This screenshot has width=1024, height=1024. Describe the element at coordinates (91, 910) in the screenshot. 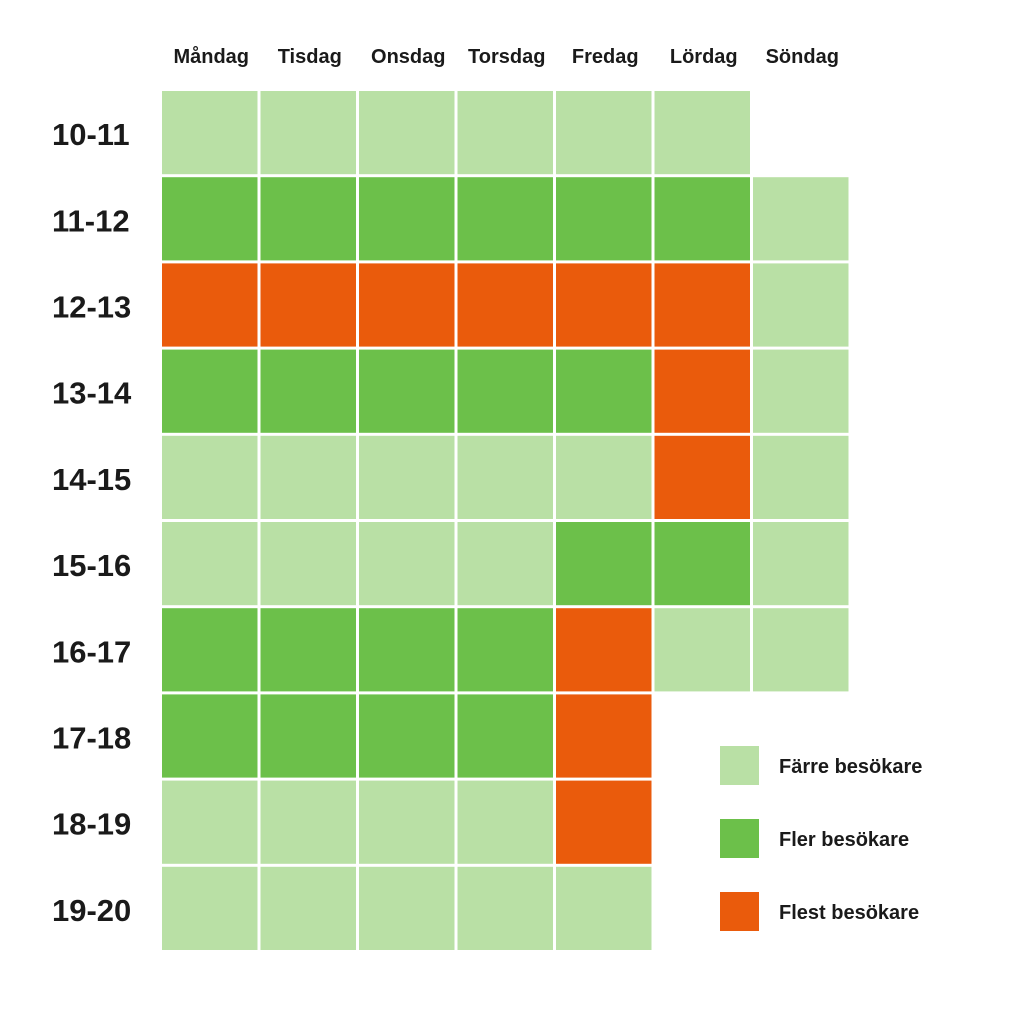

I see `hour-label: 19-20` at that location.